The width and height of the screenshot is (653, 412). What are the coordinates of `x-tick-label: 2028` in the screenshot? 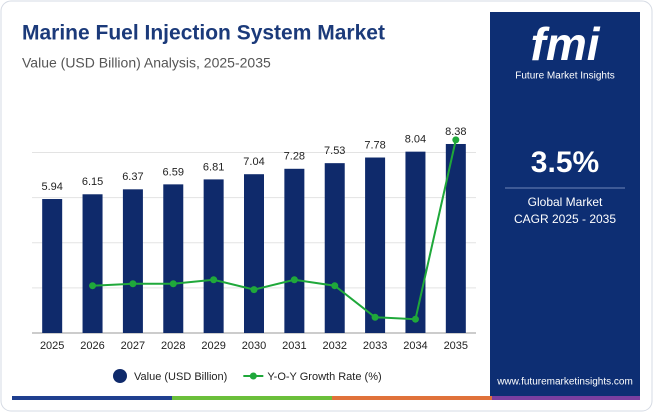 It's located at (173, 346).